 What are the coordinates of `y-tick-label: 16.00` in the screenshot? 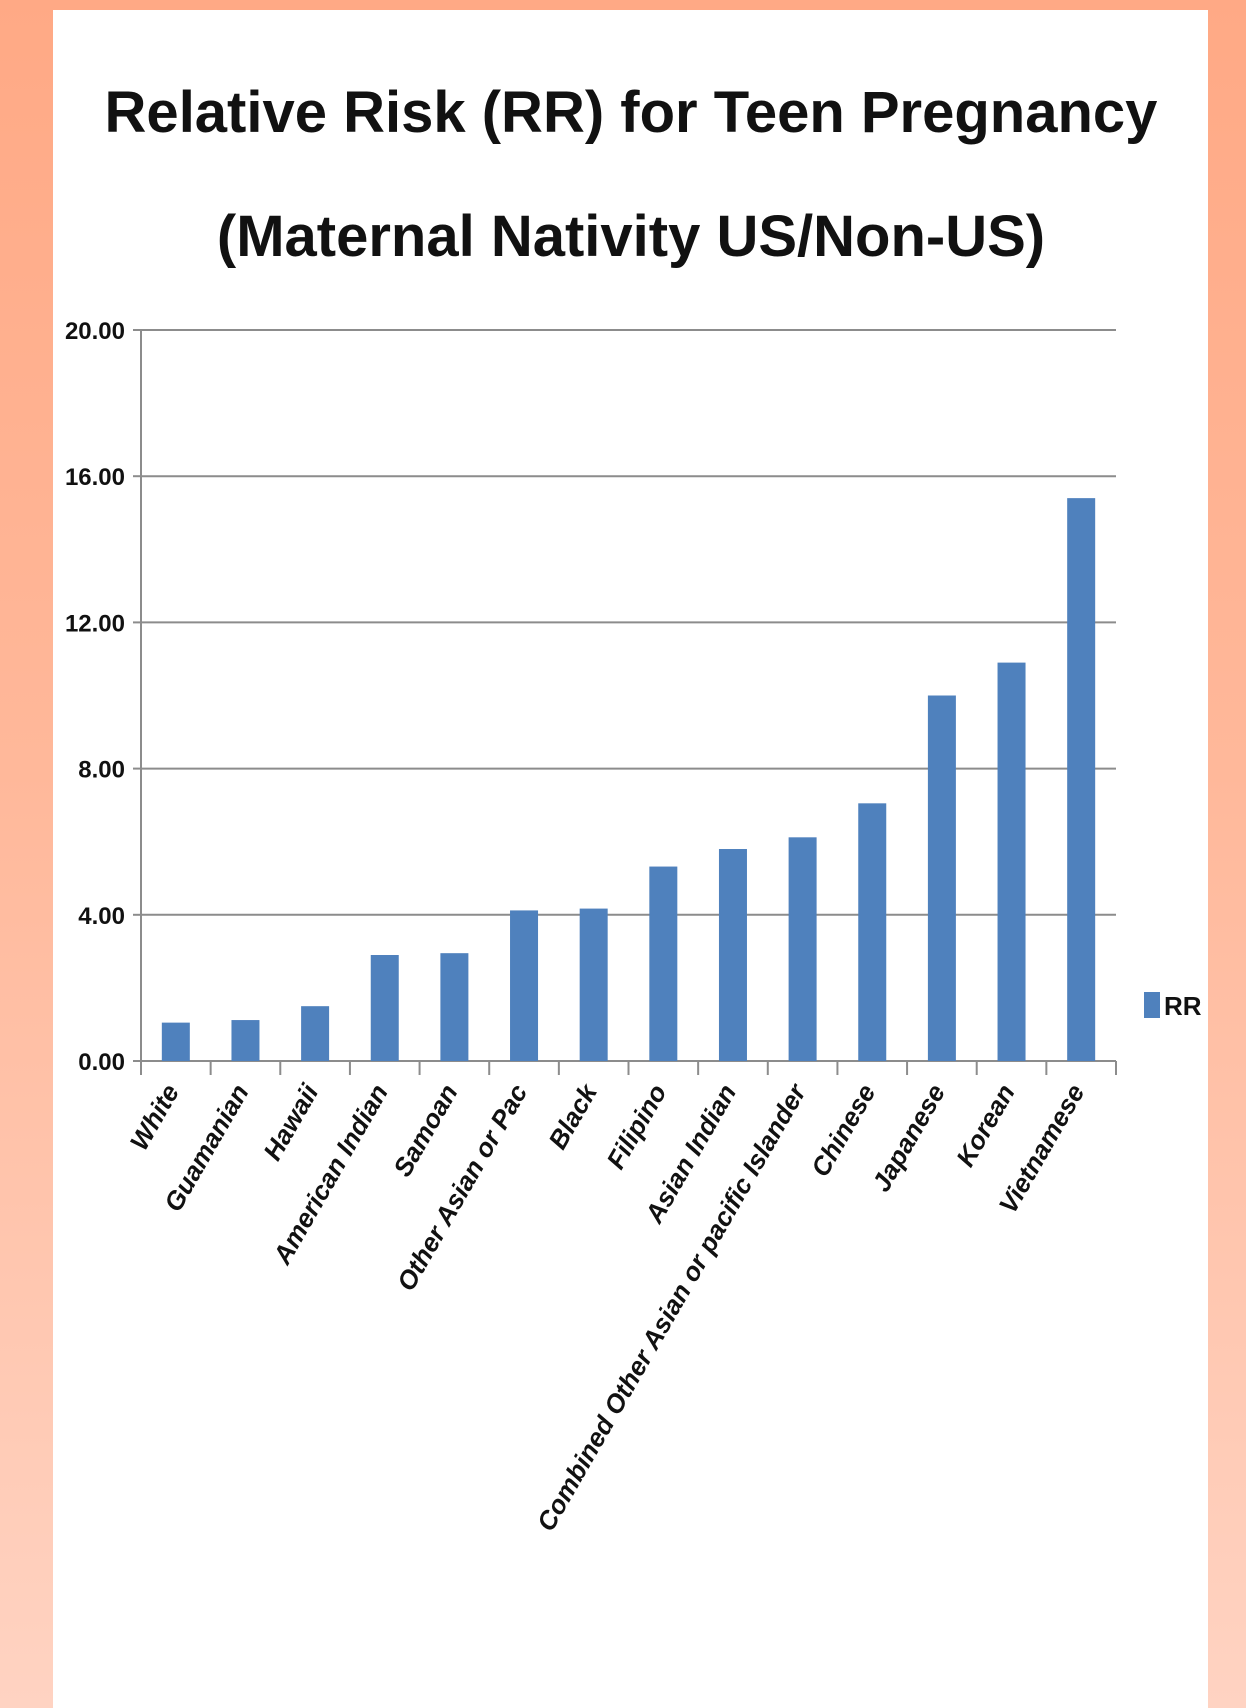 It's located at (95, 477).